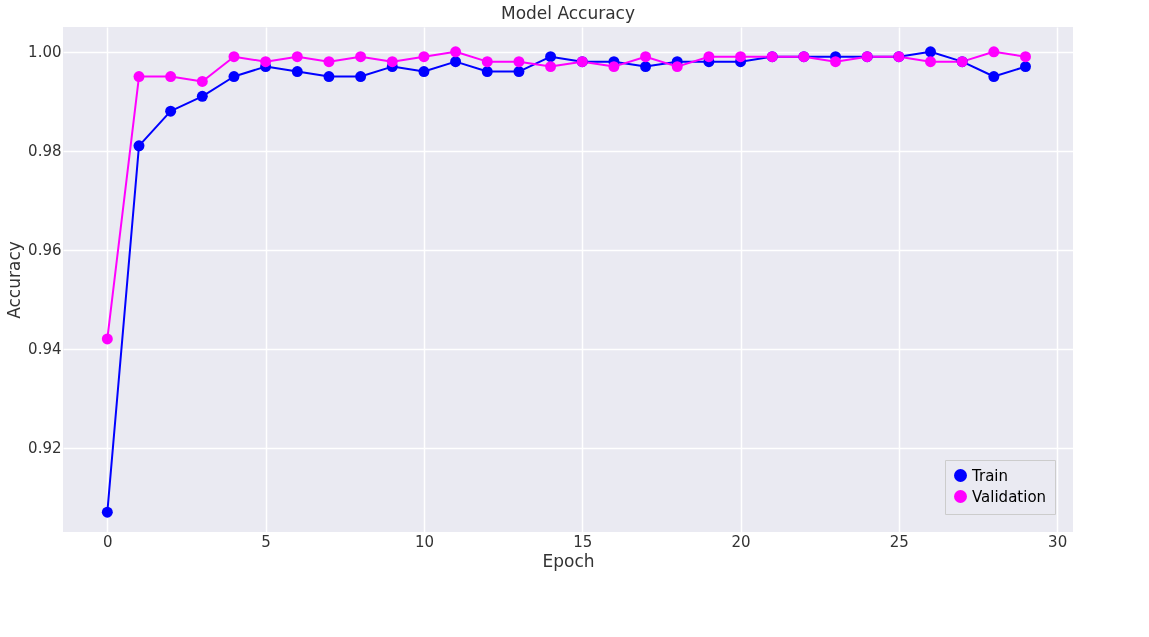 This screenshot has height=637, width=1149. What do you see at coordinates (1058, 541) in the screenshot?
I see `x-tick-label: 30` at bounding box center [1058, 541].